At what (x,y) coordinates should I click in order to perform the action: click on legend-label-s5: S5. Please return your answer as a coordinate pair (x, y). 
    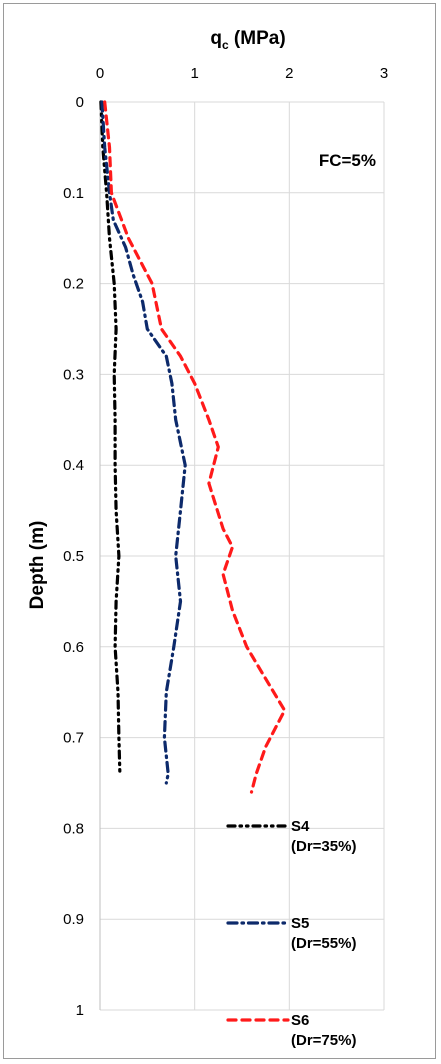
    Looking at the image, I should click on (300, 923).